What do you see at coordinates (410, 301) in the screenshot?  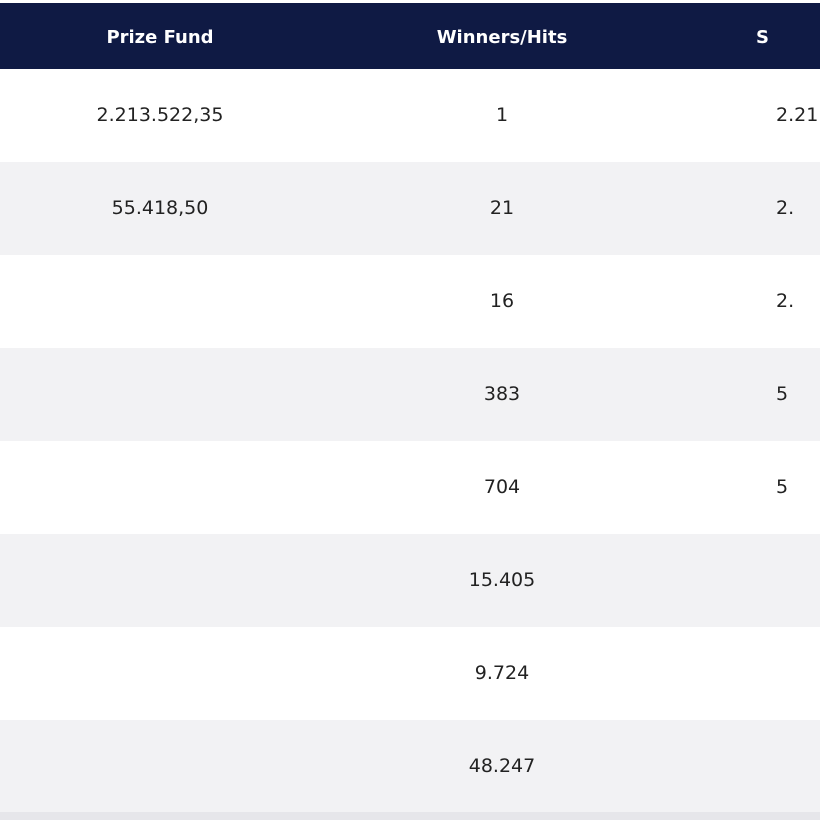 I see `table-row: 16 2.` at bounding box center [410, 301].